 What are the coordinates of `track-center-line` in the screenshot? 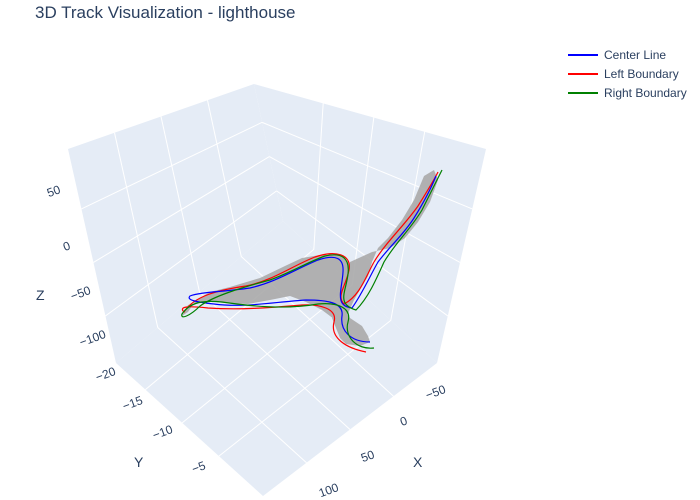 It's located at (312, 259).